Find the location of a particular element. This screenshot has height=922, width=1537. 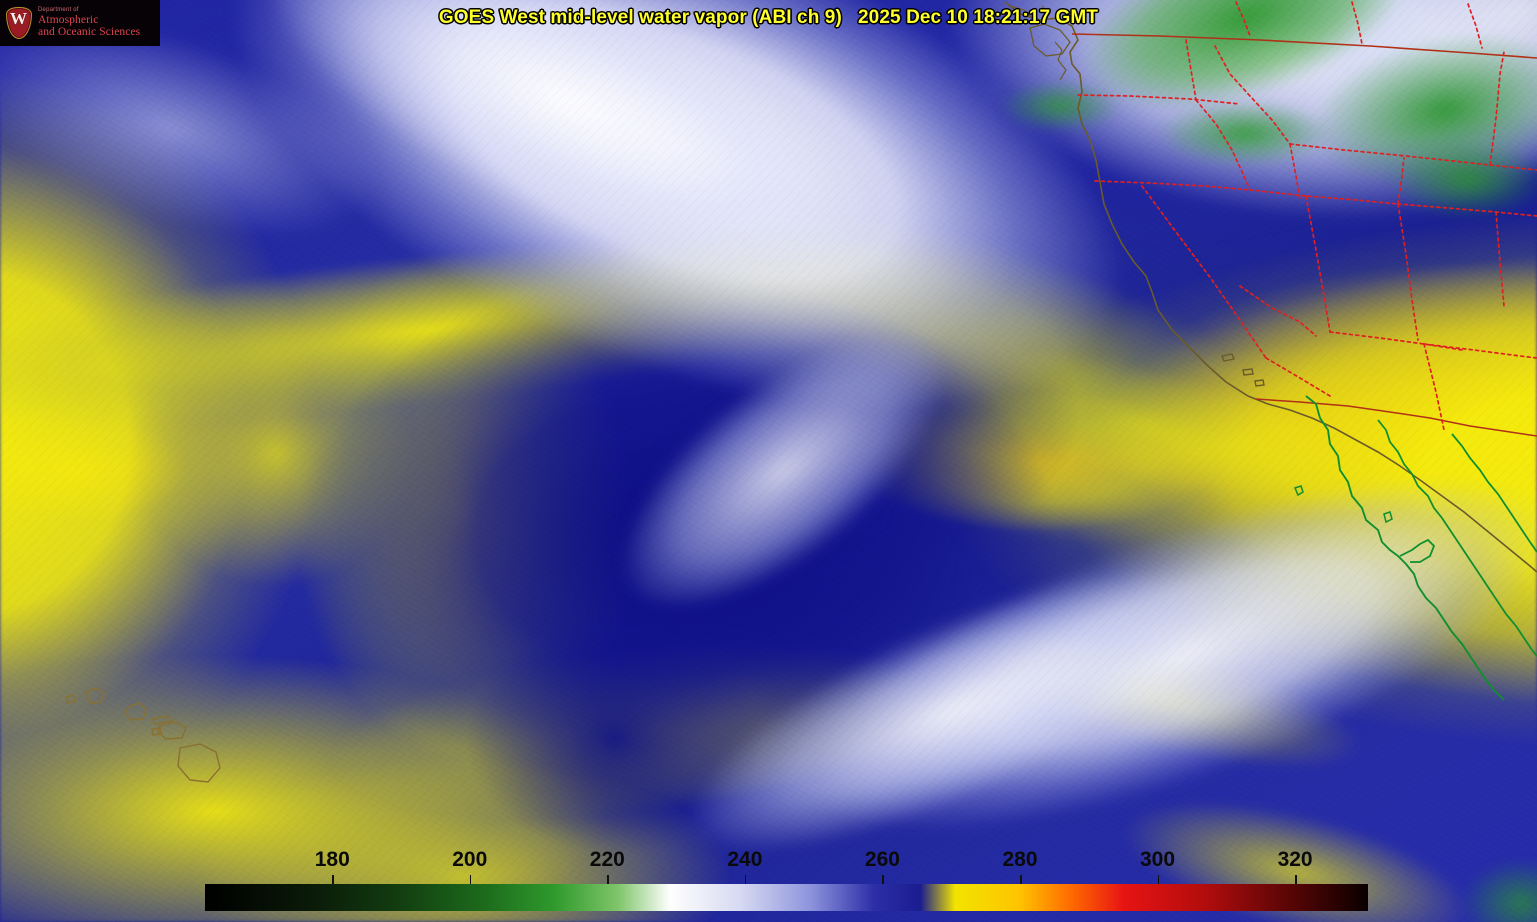

state-border-or-id is located at coordinates (1223, 145).